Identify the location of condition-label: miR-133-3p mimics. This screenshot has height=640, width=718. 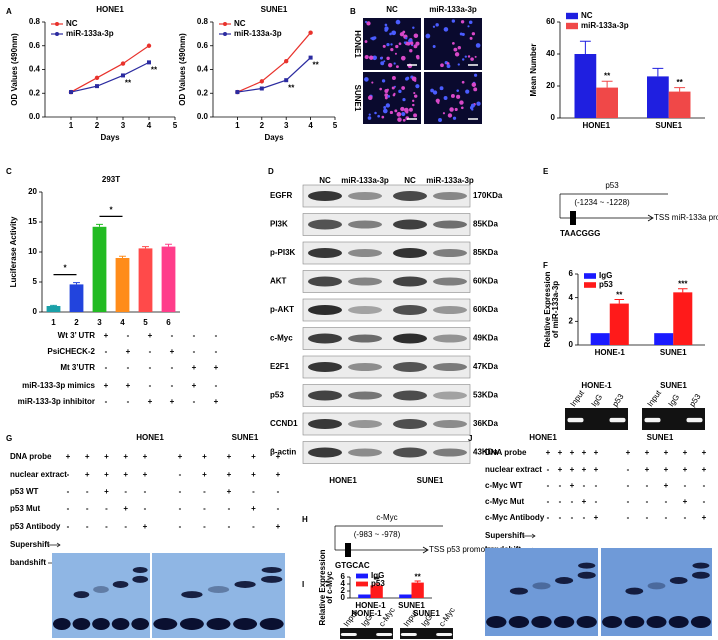
(58, 385).